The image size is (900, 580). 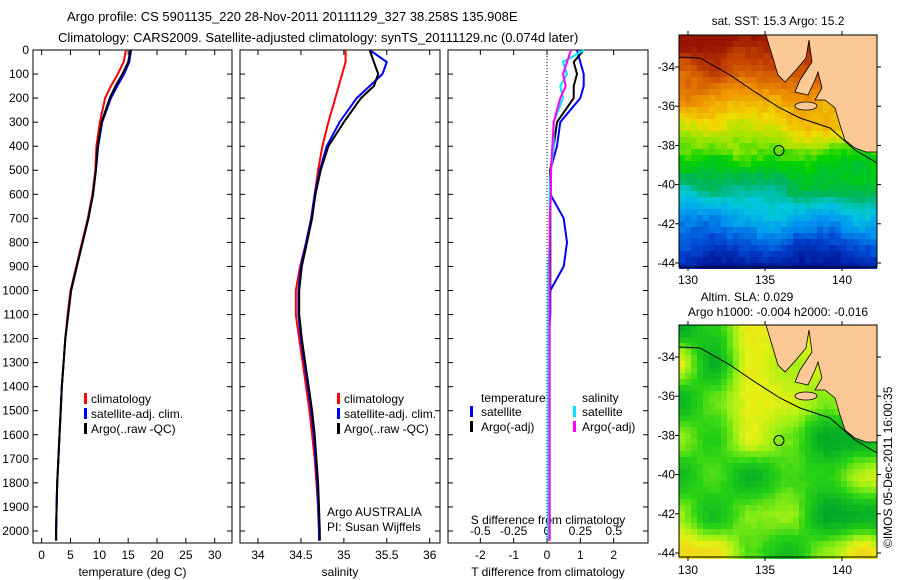 What do you see at coordinates (821, 93) in the screenshot?
I see `land-mass` at bounding box center [821, 93].